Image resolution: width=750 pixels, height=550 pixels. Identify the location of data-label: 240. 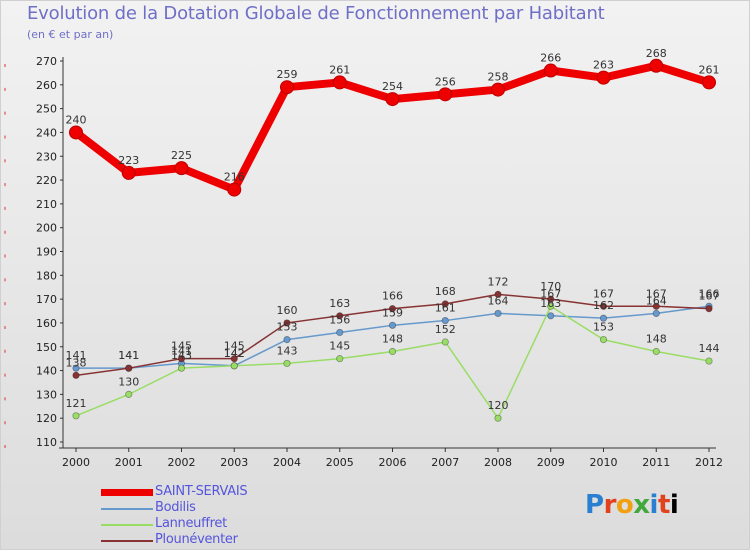
(76, 119).